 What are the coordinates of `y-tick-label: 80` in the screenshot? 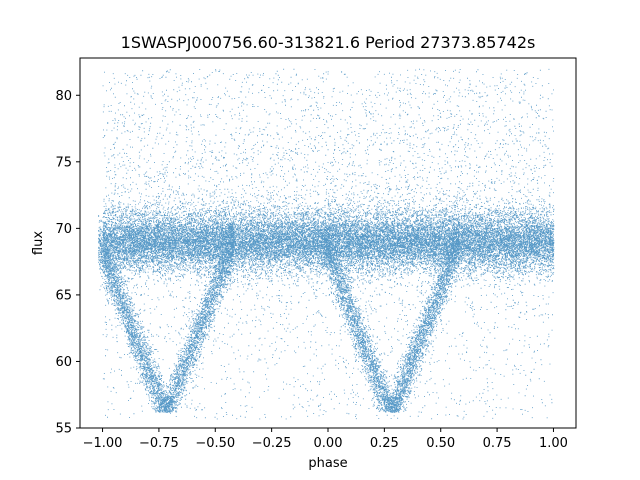 It's located at (63, 96).